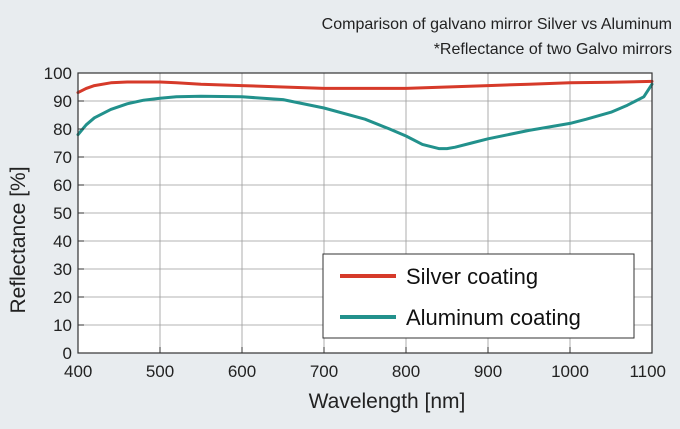  Describe the element at coordinates (570, 371) in the screenshot. I see `x-tick-label: 1000` at that location.